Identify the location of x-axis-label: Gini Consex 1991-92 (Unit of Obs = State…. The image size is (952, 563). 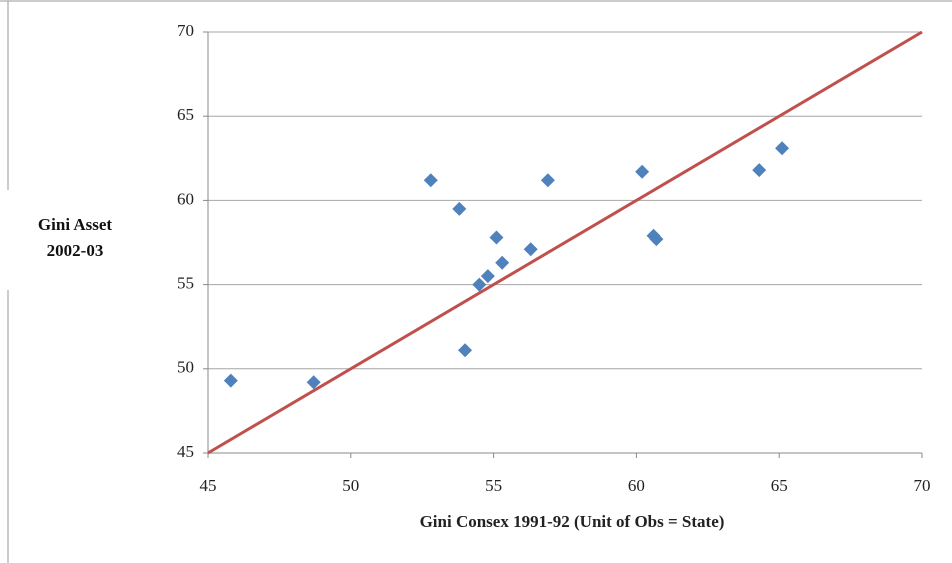
(572, 521).